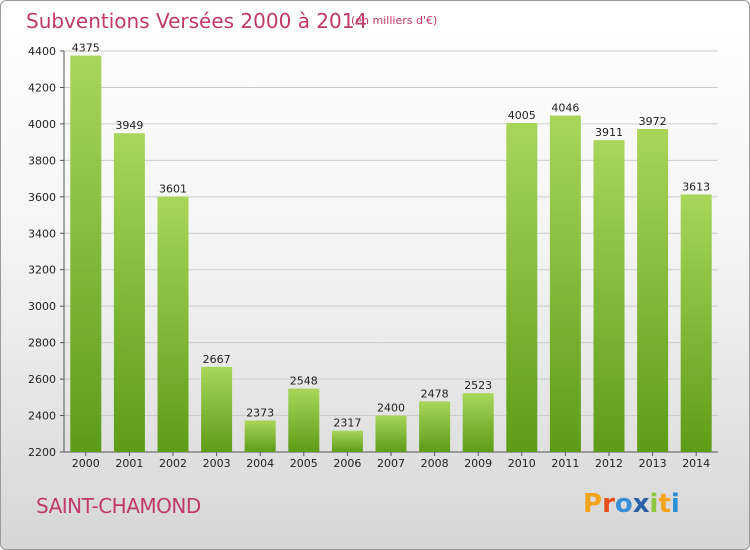  I want to click on x-tick-label: 2012, so click(609, 463).